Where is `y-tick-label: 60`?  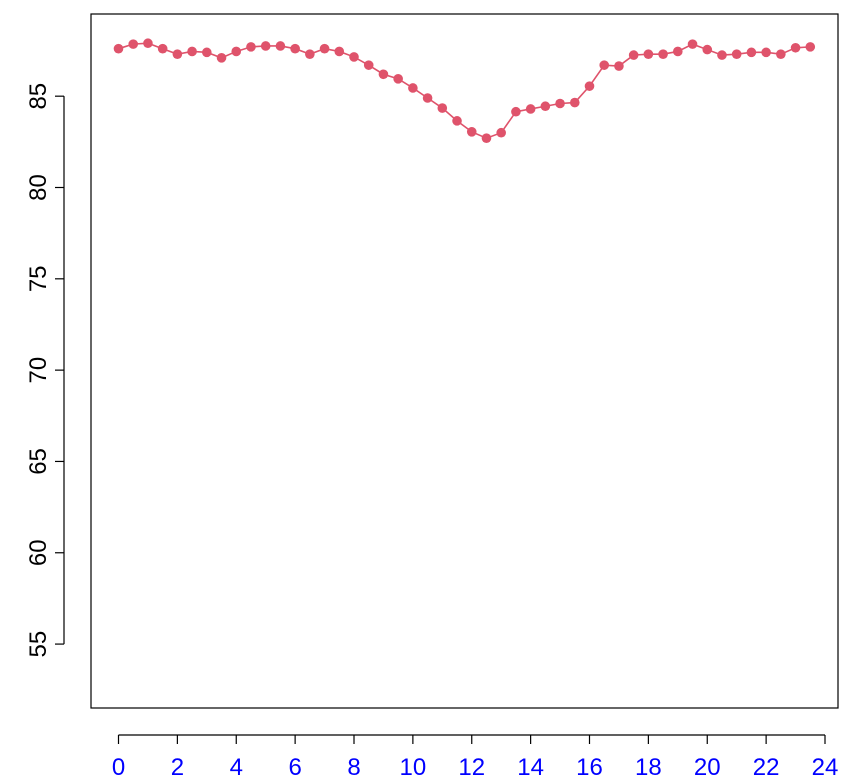 y-tick-label: 60 is located at coordinates (38, 552).